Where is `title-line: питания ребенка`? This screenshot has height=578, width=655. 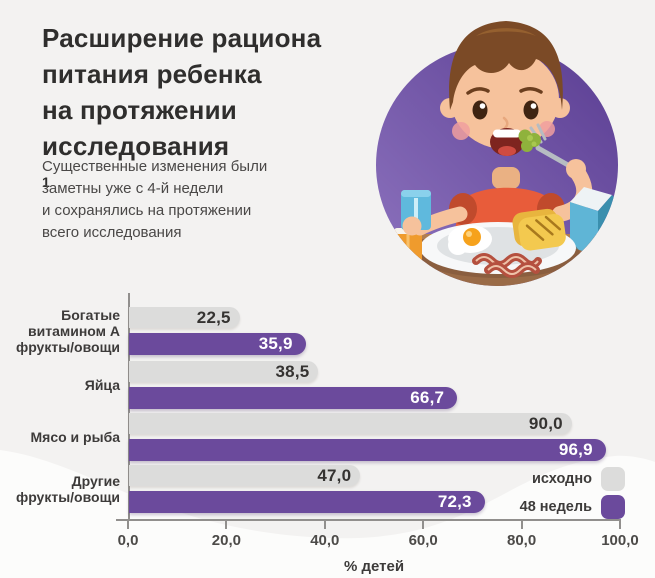 title-line: питания ребенка is located at coordinates (152, 74).